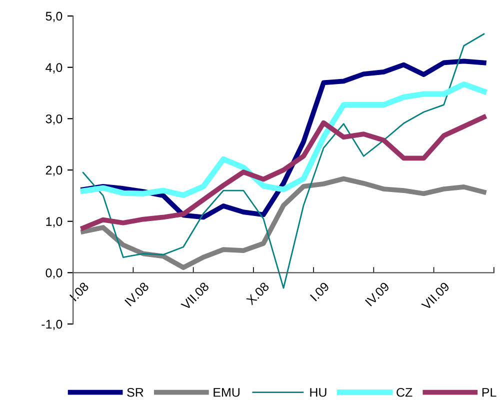  I want to click on legend-label: HU, so click(318, 392).